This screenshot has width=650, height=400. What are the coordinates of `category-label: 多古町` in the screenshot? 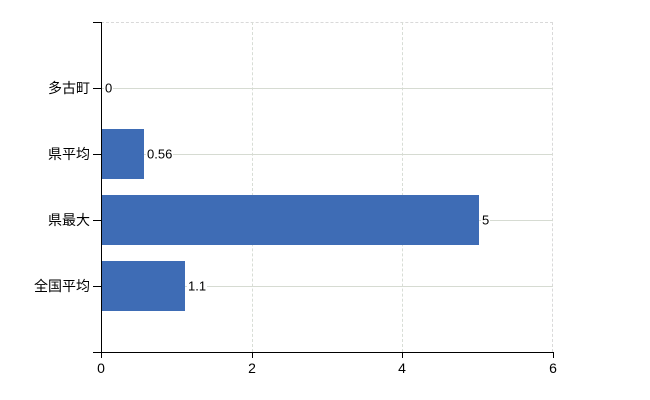 It's located at (69, 88).